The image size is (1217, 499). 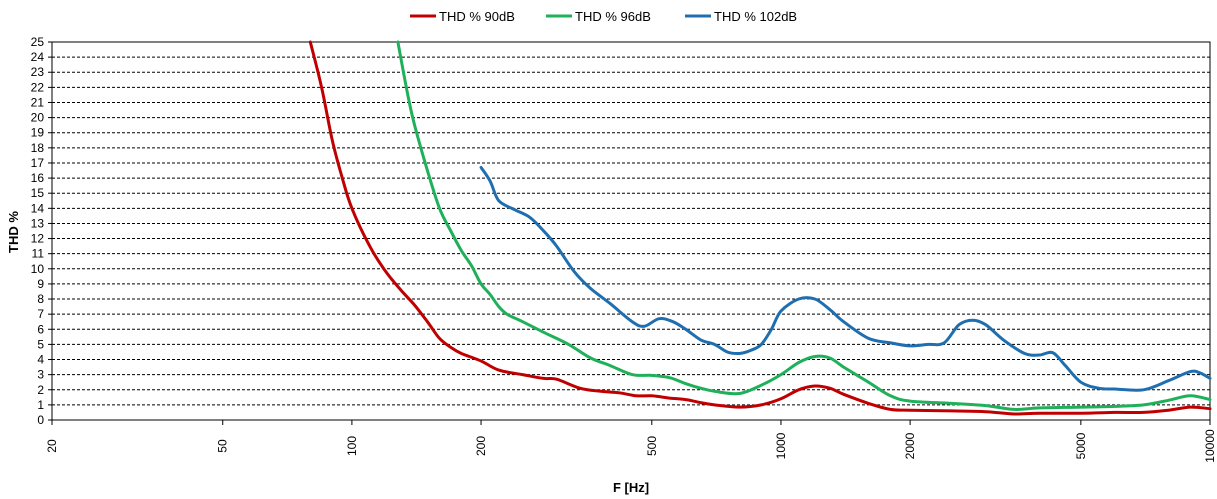 I want to click on y-tick-label: 21, so click(x=38, y=102).